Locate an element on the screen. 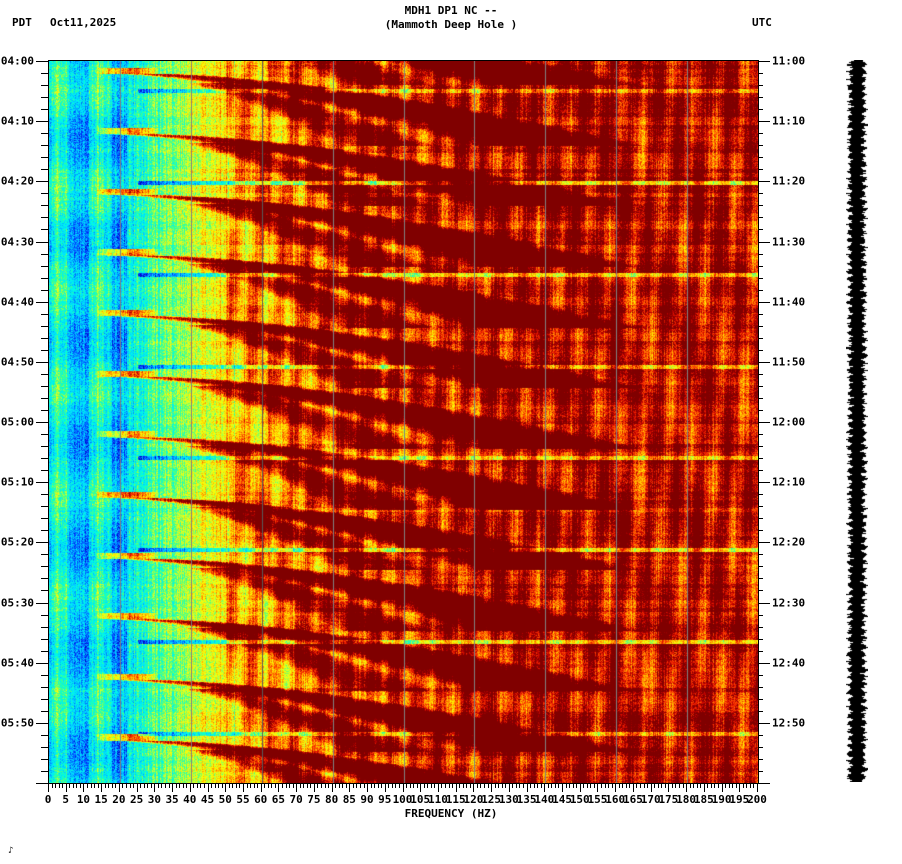 The height and width of the screenshot is (864, 902). right-axis-tick-label: 12:00 is located at coordinates (789, 422).